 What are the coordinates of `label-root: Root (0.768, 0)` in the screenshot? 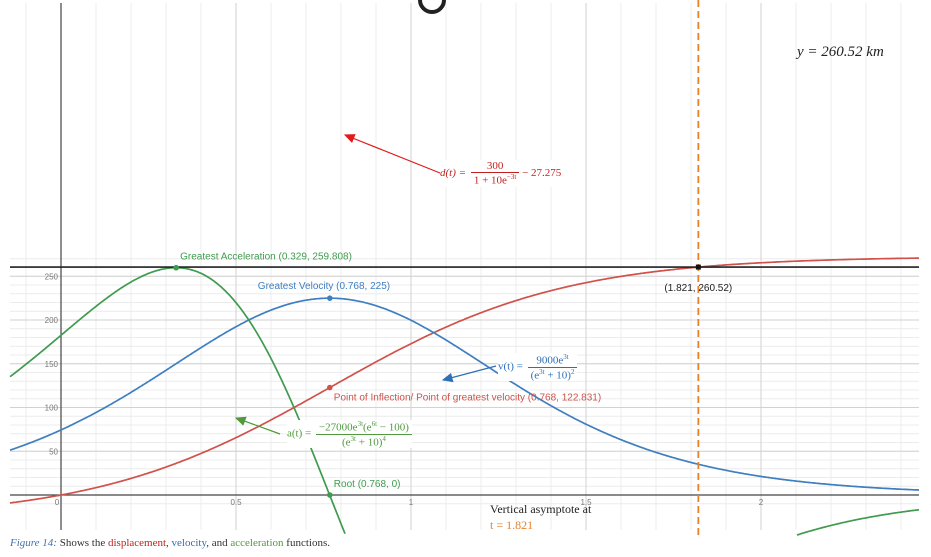 It's located at (367, 484).